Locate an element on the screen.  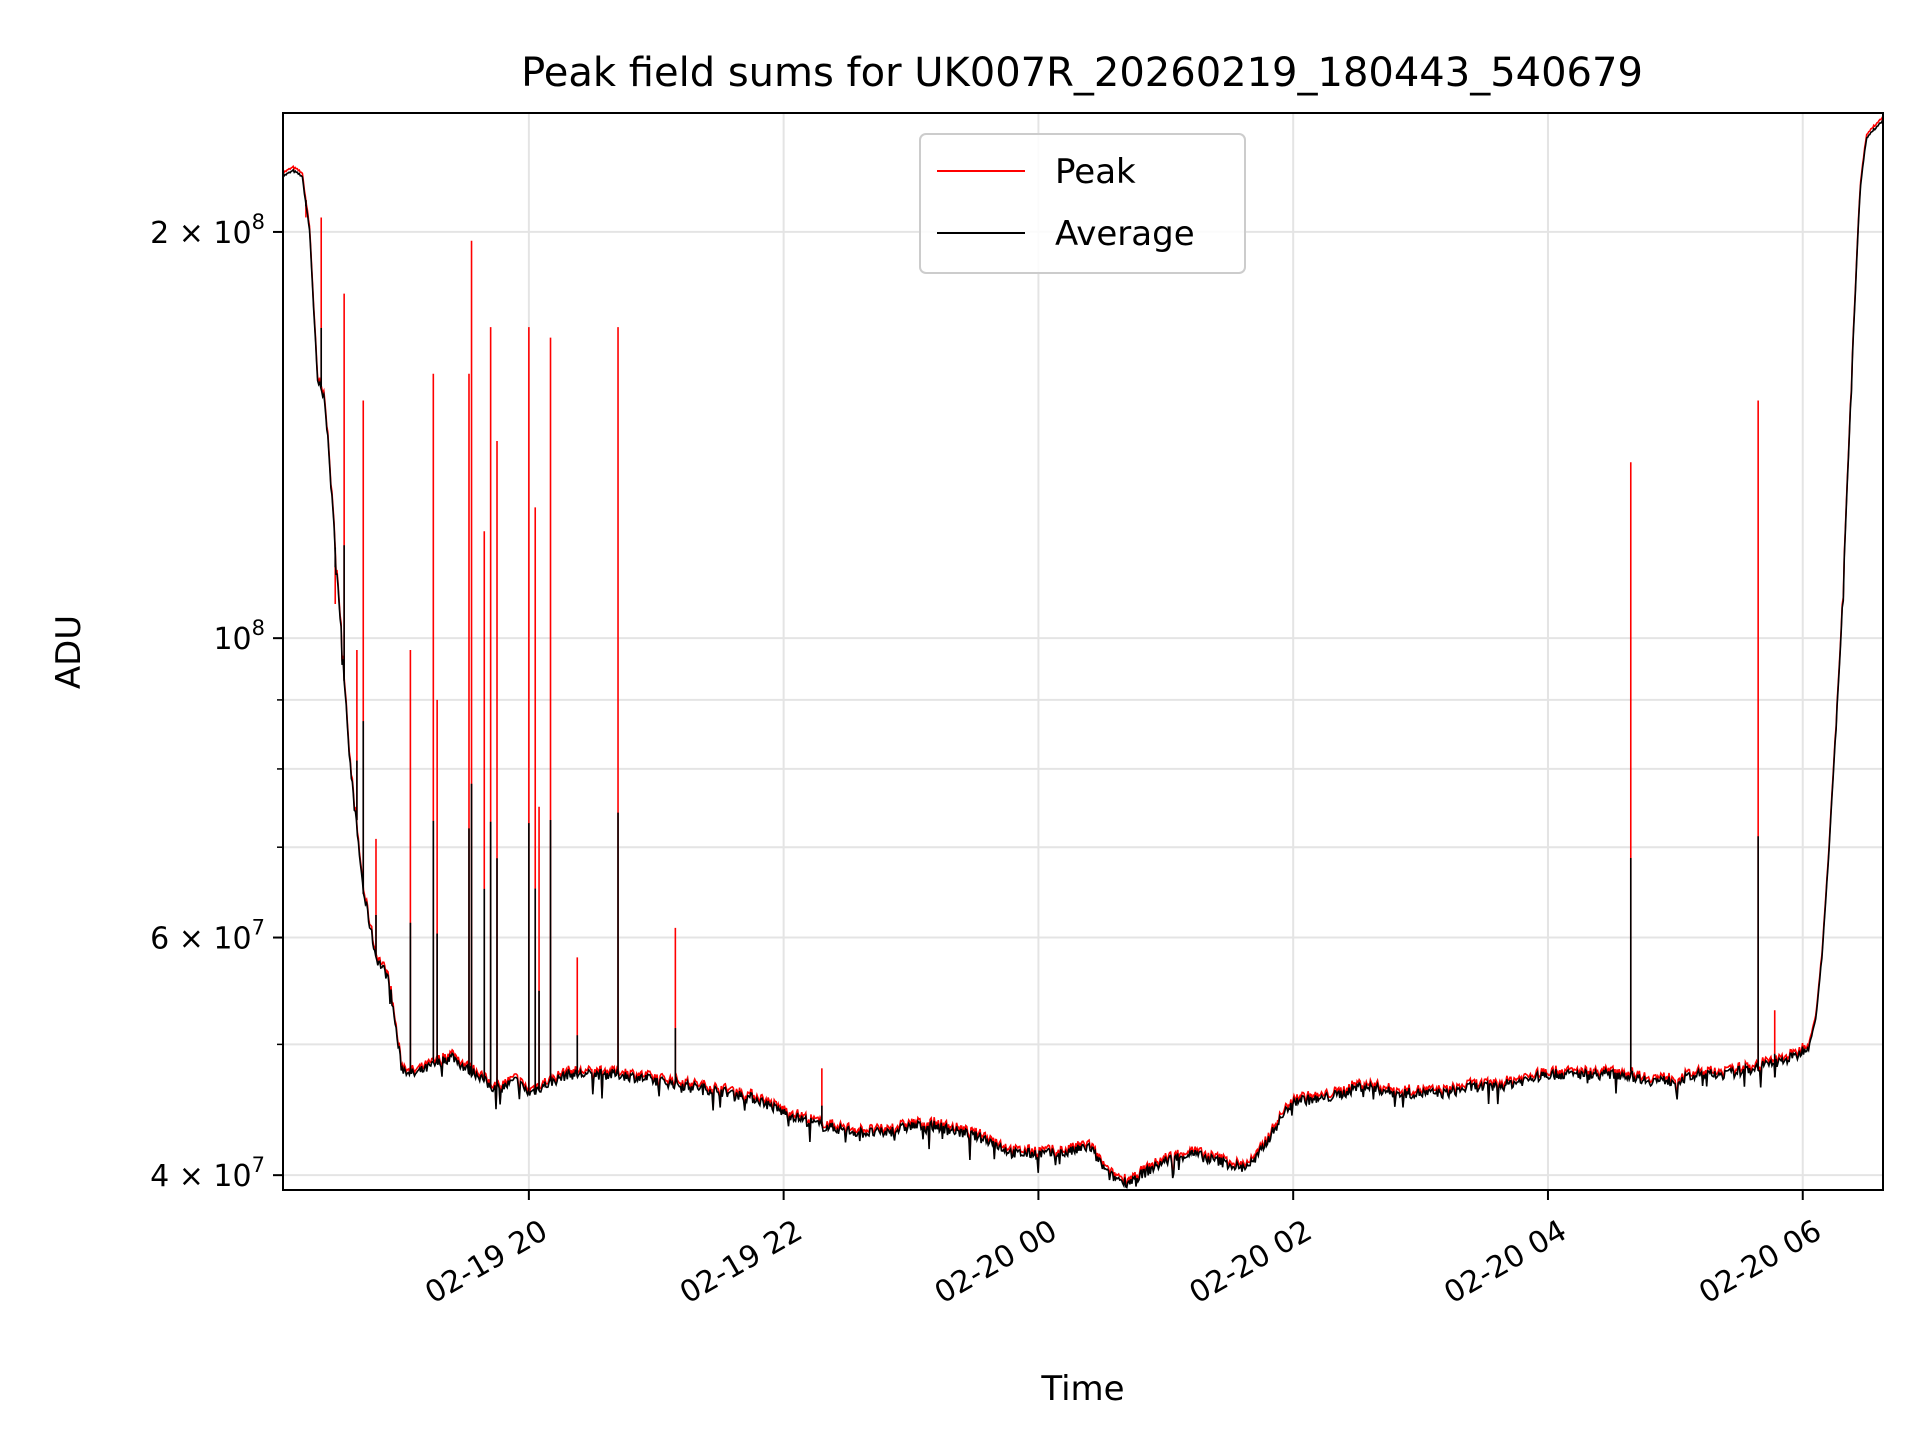
legend-peak-label: Peak is located at coordinates (1095, 172).